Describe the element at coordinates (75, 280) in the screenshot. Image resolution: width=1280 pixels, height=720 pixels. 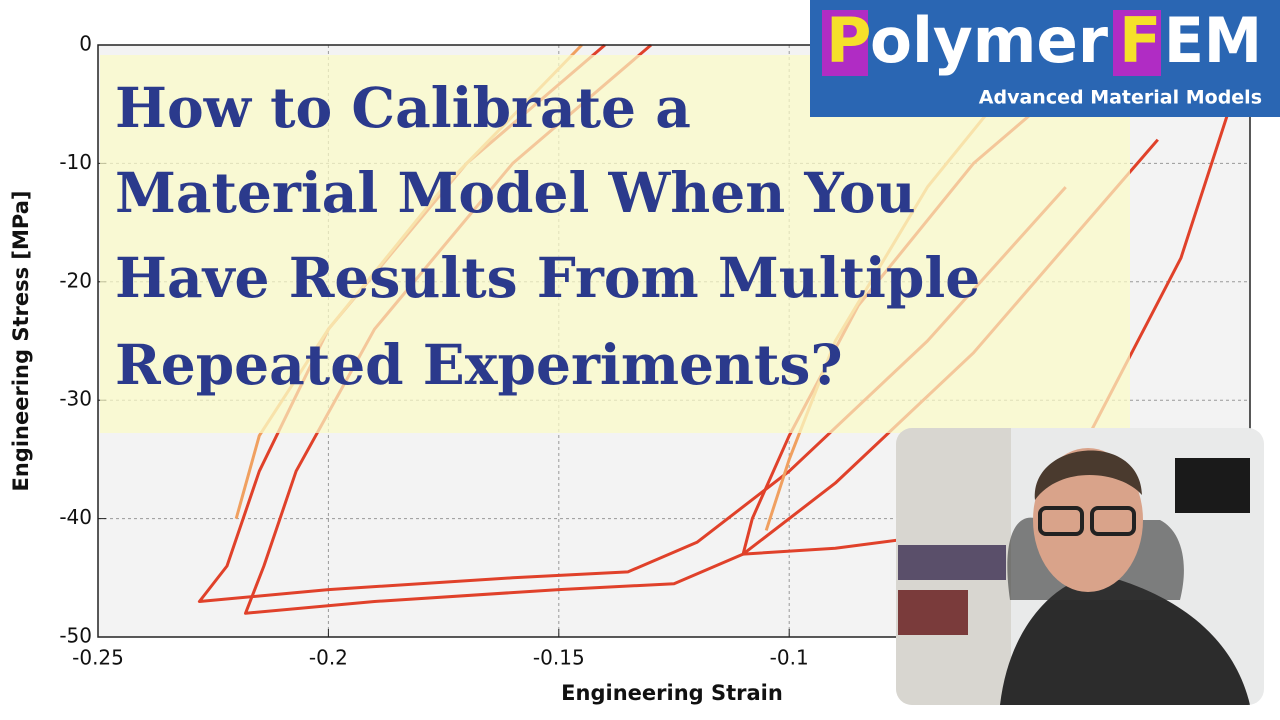
I see `y-tick-label: -20` at that location.